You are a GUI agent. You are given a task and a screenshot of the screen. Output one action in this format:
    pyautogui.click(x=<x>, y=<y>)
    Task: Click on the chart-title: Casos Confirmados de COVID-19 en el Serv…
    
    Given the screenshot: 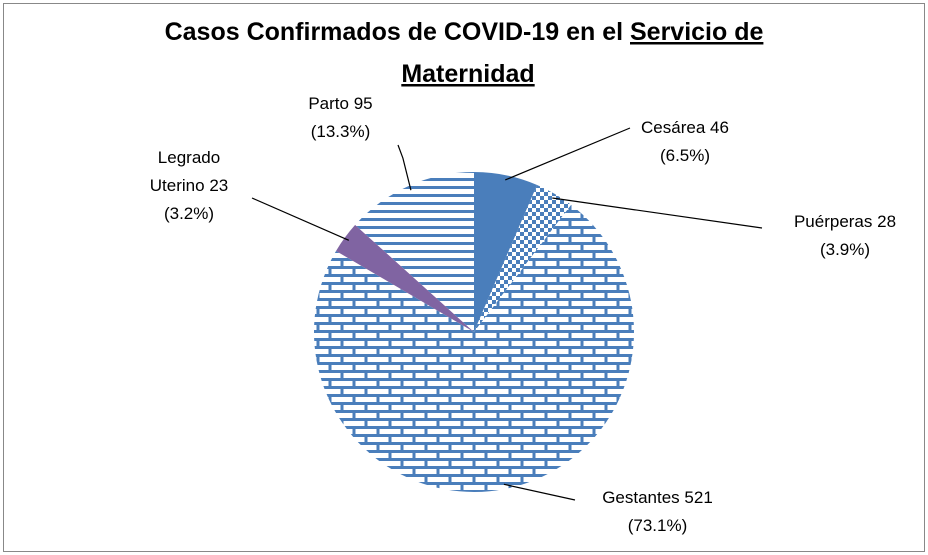 What is the action you would take?
    pyautogui.click(x=464, y=32)
    